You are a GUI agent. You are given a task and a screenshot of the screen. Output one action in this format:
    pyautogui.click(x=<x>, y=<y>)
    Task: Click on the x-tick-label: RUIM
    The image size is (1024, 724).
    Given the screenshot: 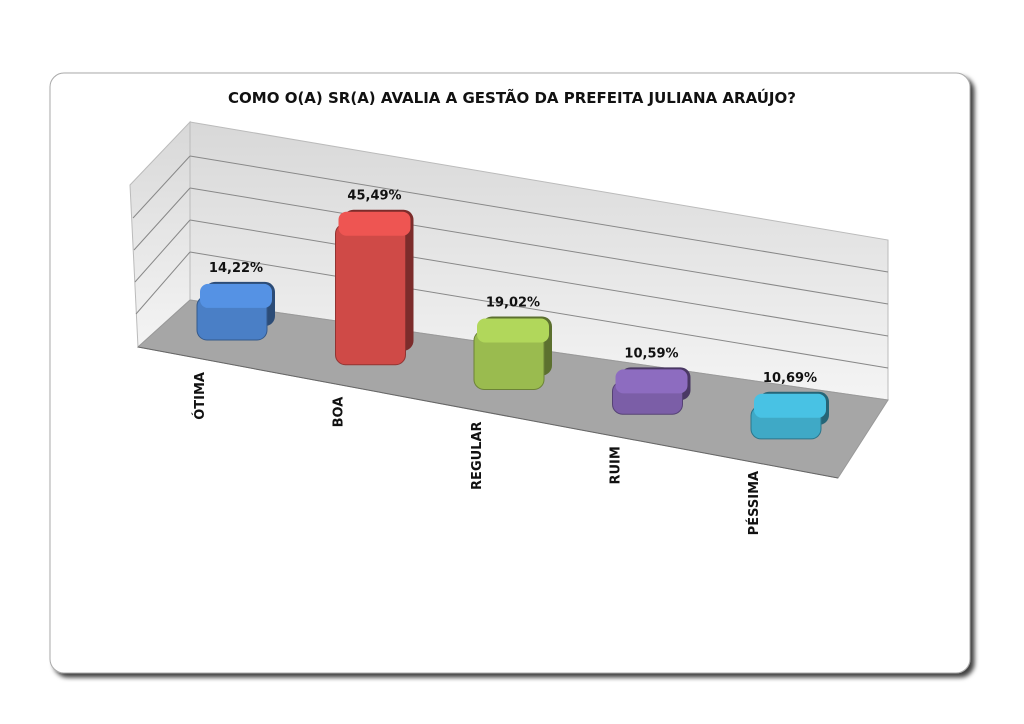 What is the action you would take?
    pyautogui.click(x=616, y=465)
    